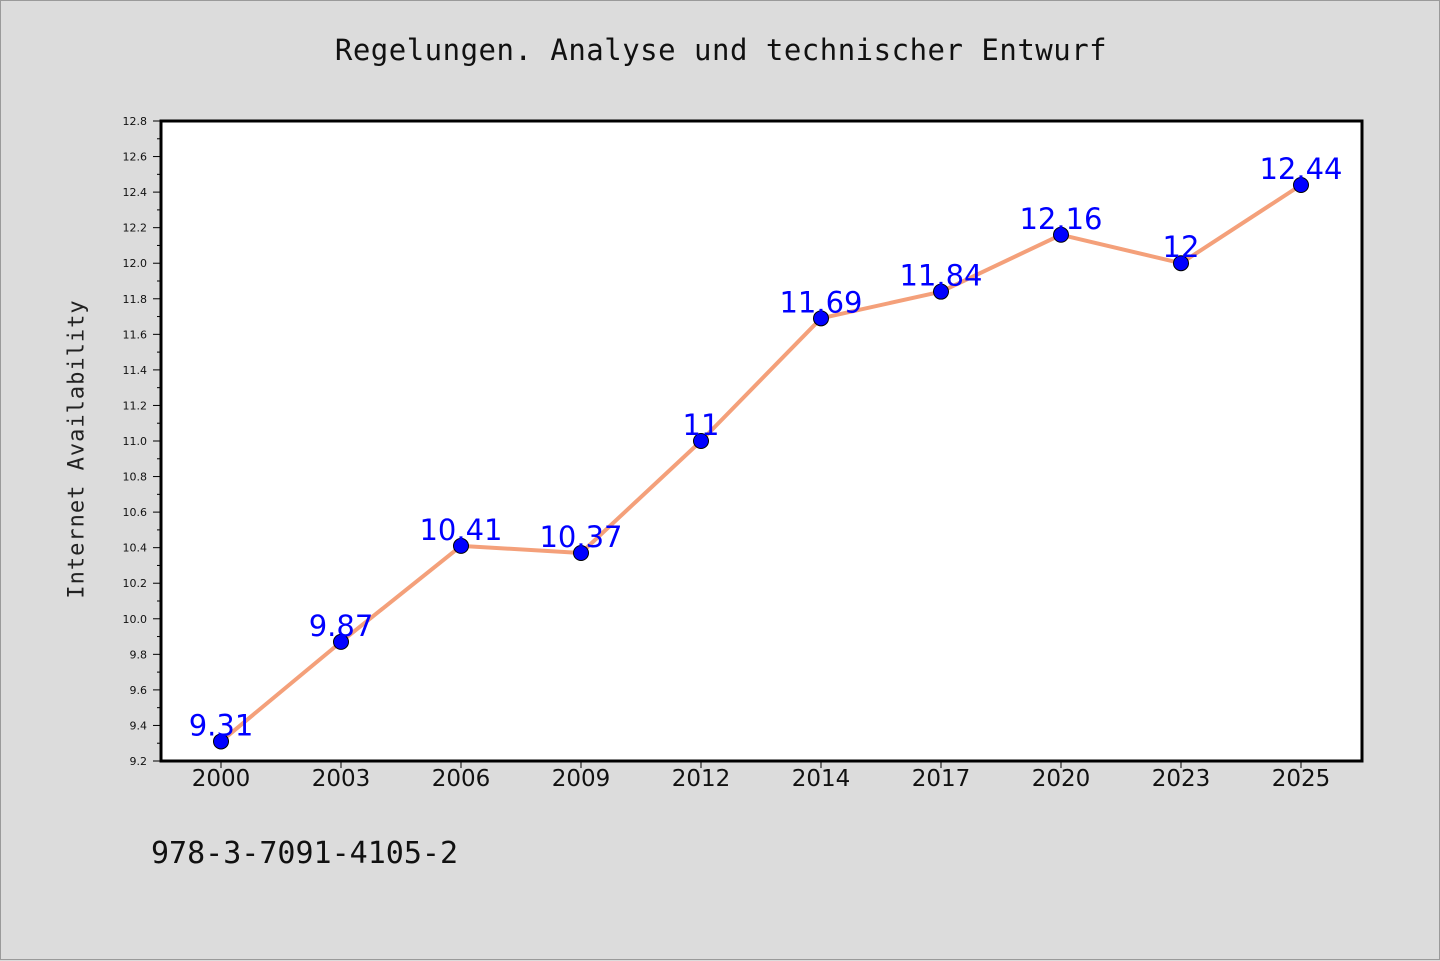 The image size is (1440, 961). Describe the element at coordinates (221, 779) in the screenshot. I see `x-tick-label: 2000` at that location.